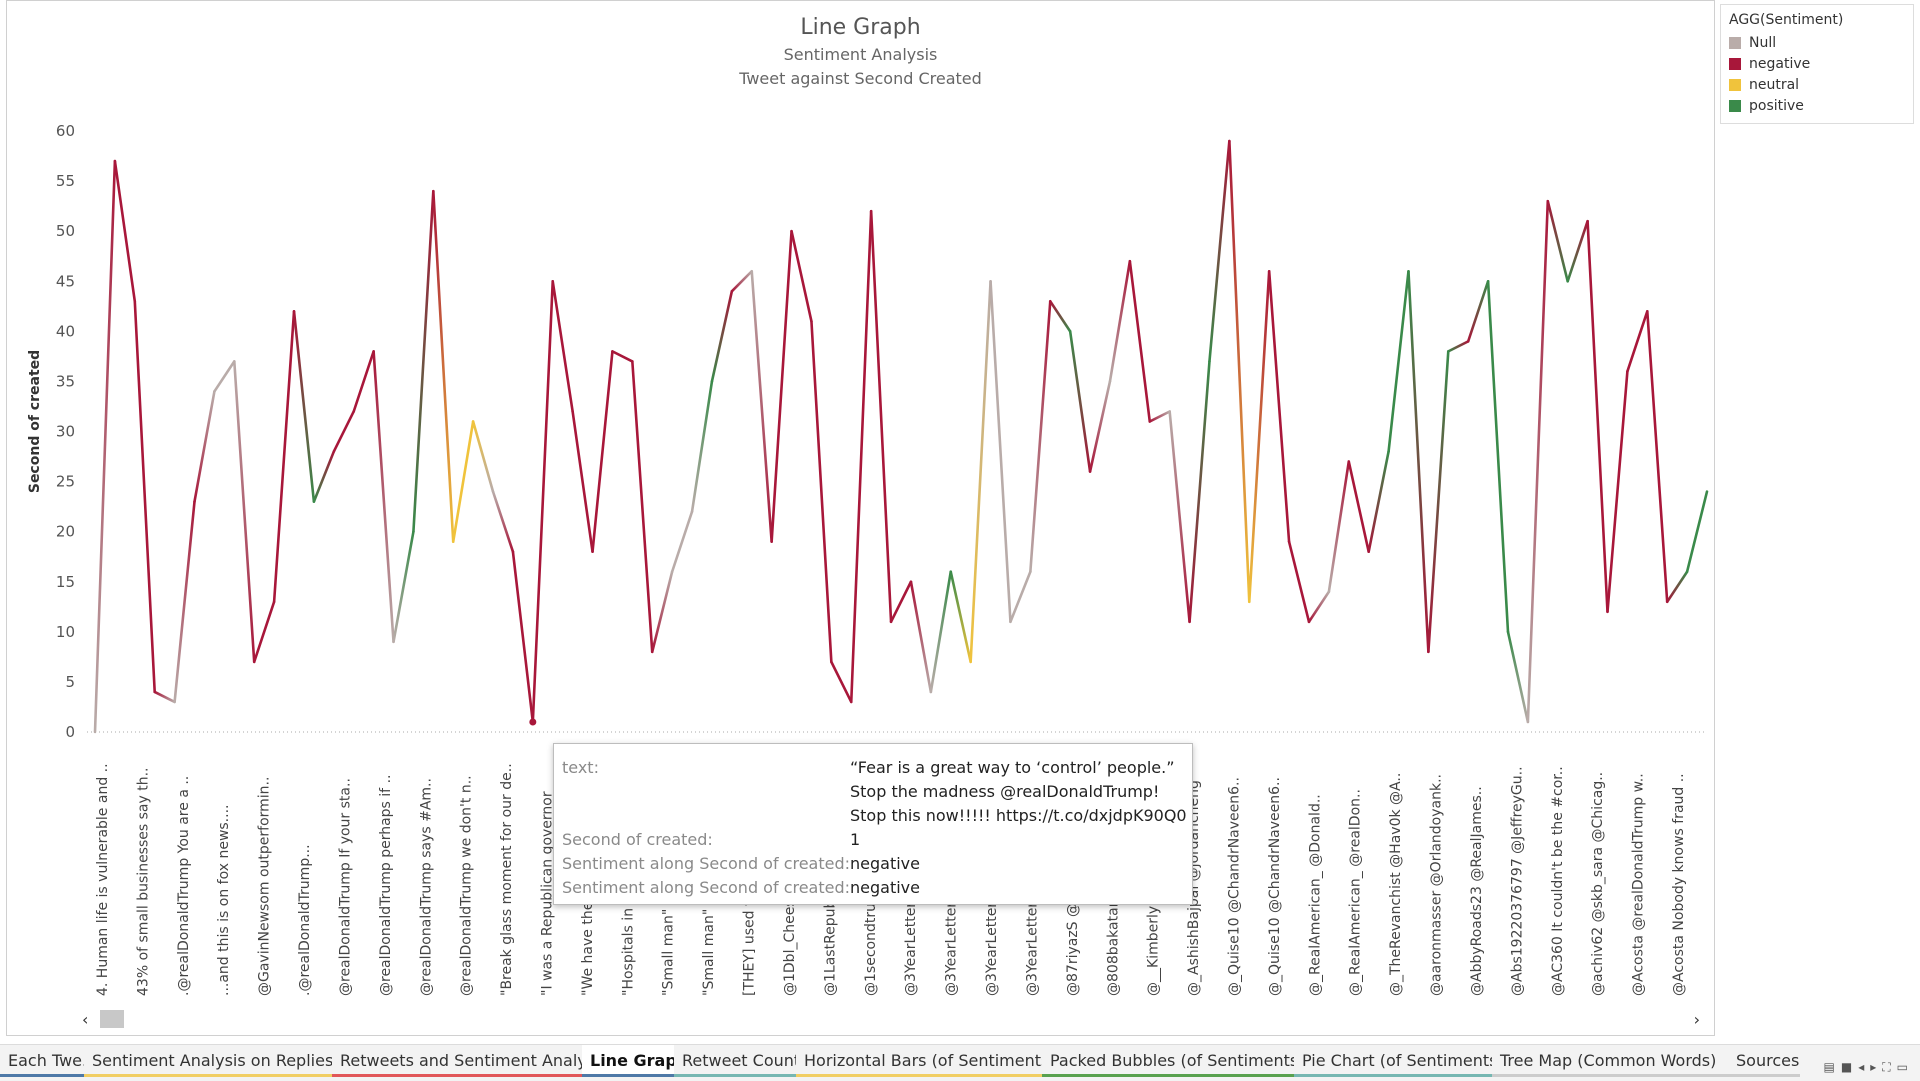 Image resolution: width=1920 pixels, height=1081 pixels. What do you see at coordinates (830, 947) in the screenshot?
I see `x-tick-label: @1LastRepub` at bounding box center [830, 947].